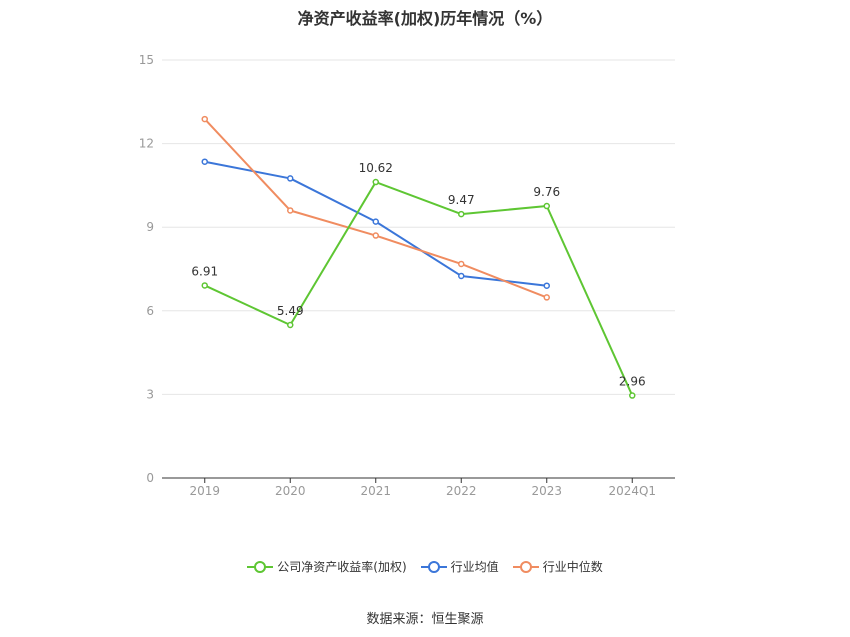  What do you see at coordinates (204, 491) in the screenshot?
I see `x-tick-label: 2019` at bounding box center [204, 491].